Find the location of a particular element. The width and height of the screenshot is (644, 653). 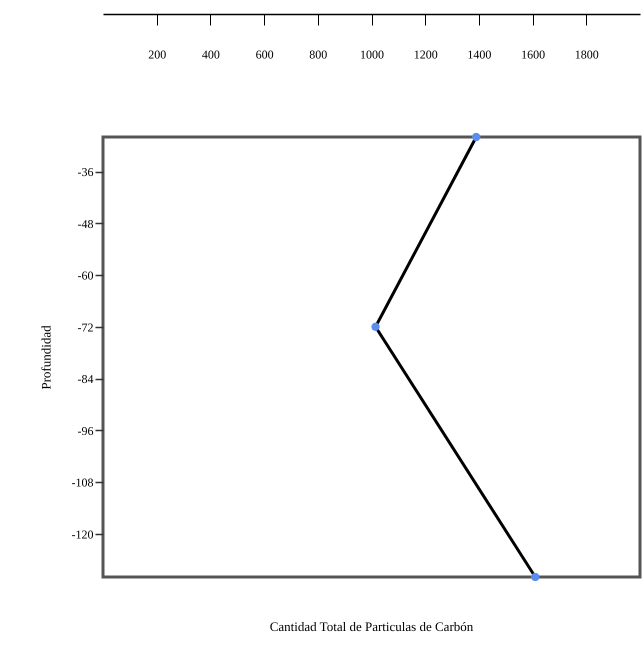

y-tick-label: -60 is located at coordinates (86, 275).